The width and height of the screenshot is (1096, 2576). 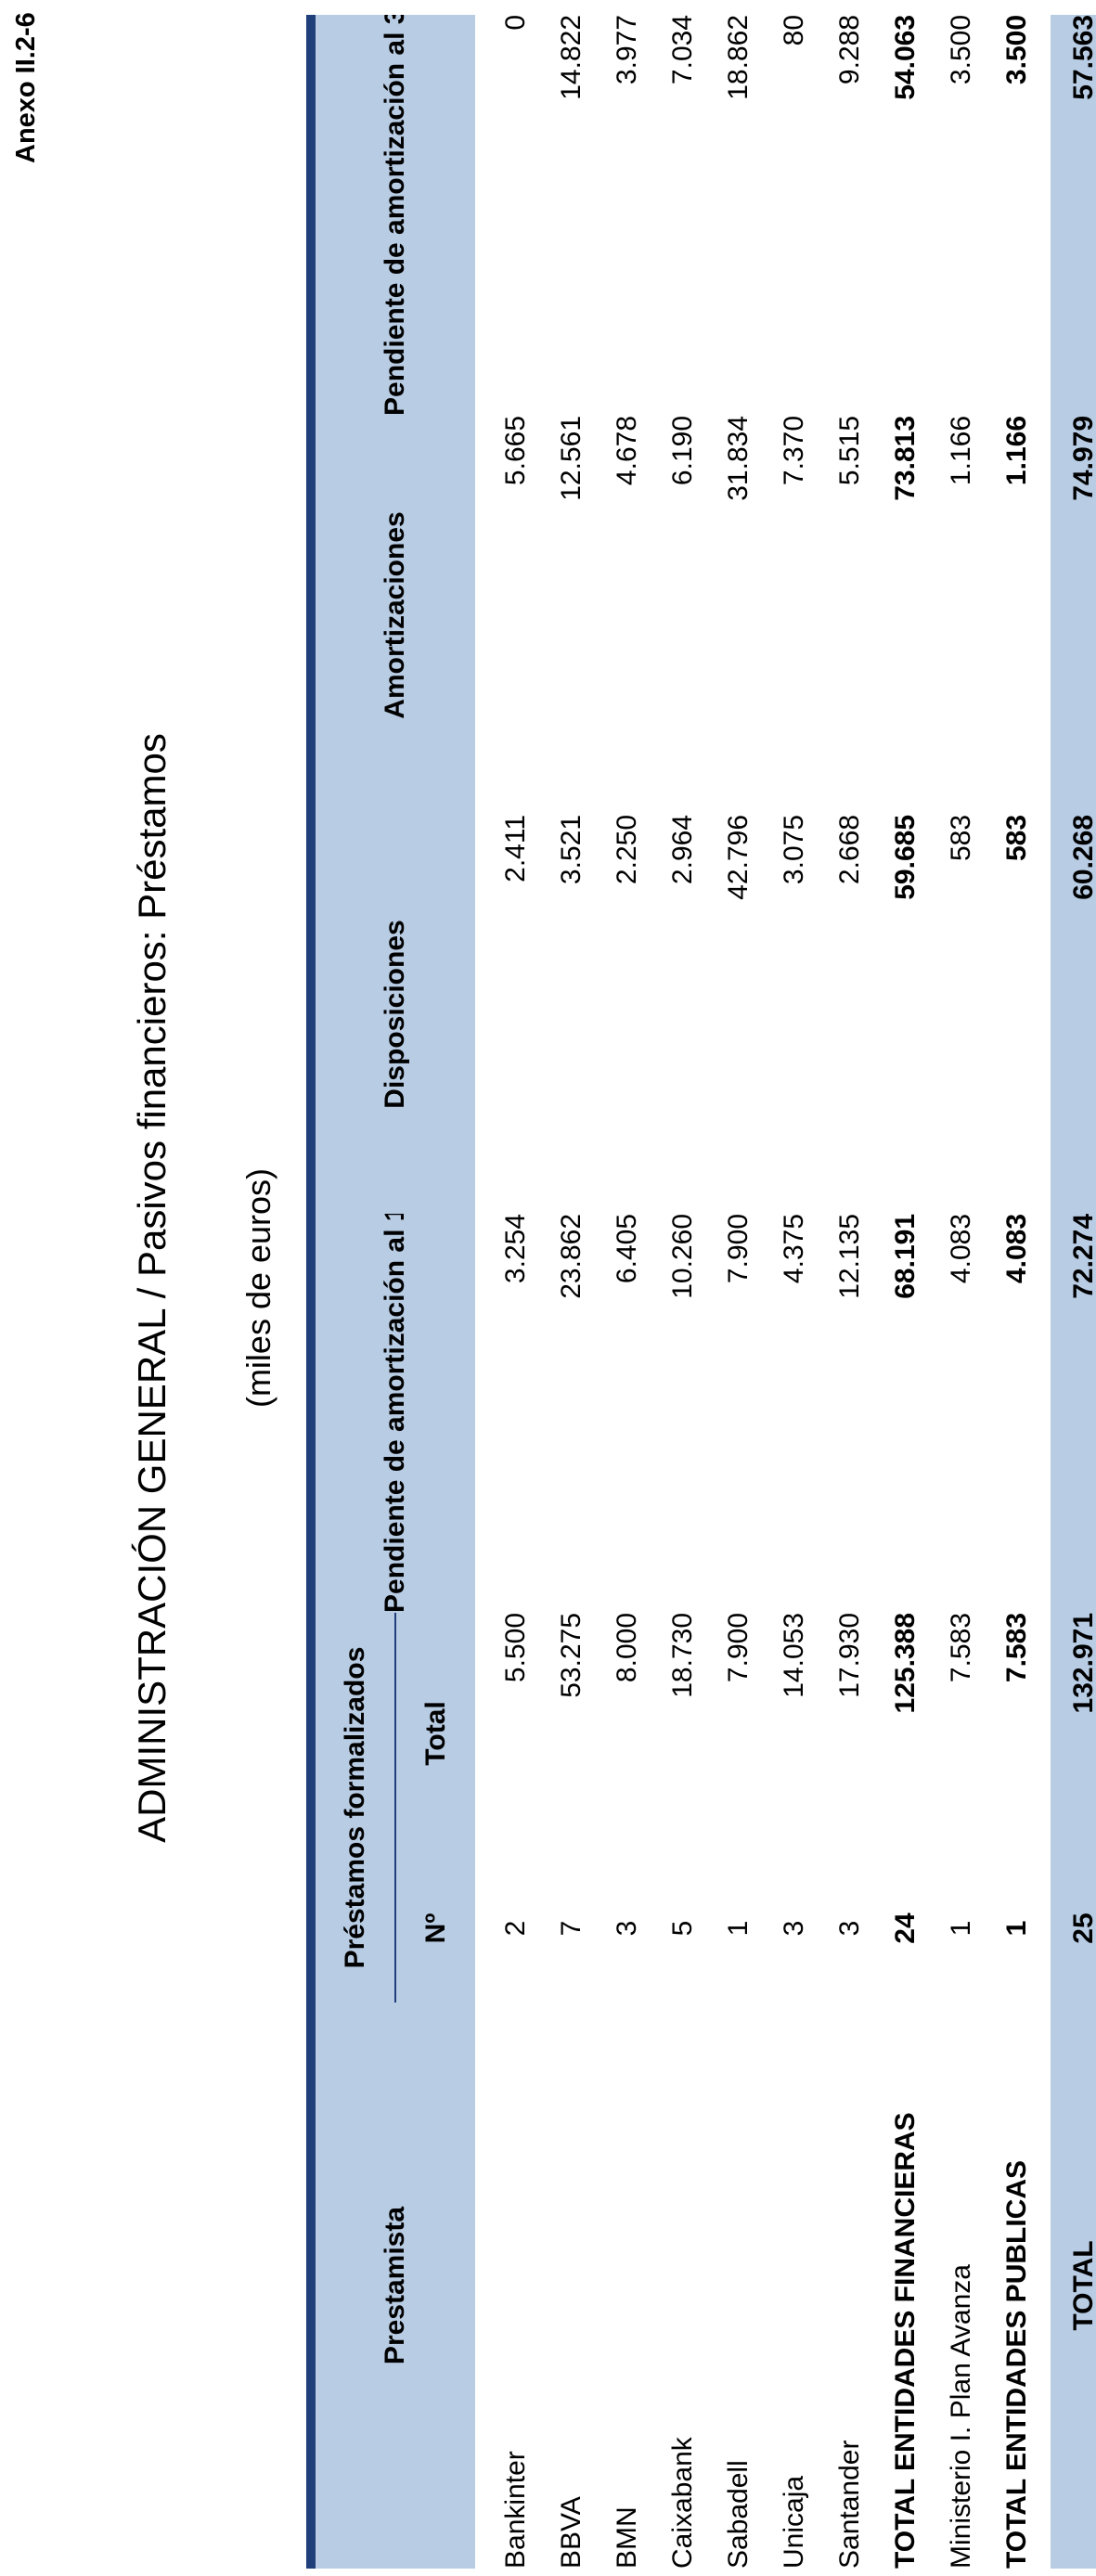 I want to click on row-name: Bankinter, so click(x=515, y=2510).